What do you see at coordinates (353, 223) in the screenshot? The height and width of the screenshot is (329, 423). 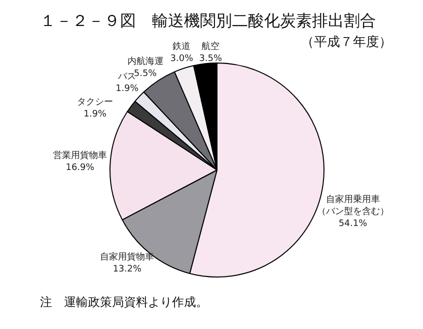 I see `data-label: 54.1%` at bounding box center [353, 223].